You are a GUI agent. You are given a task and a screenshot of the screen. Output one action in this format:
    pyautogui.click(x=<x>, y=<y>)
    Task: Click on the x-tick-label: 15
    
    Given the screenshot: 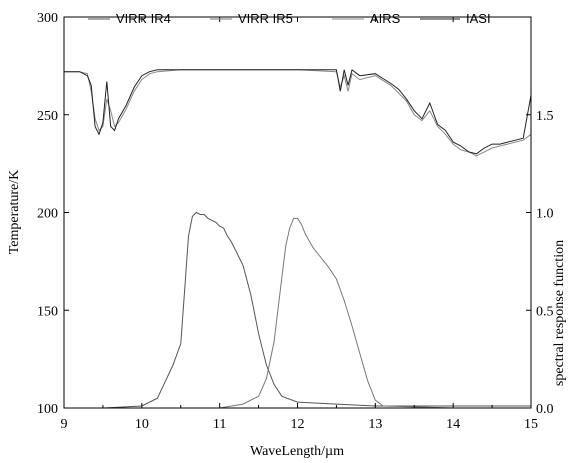 What is the action you would take?
    pyautogui.click(x=531, y=424)
    